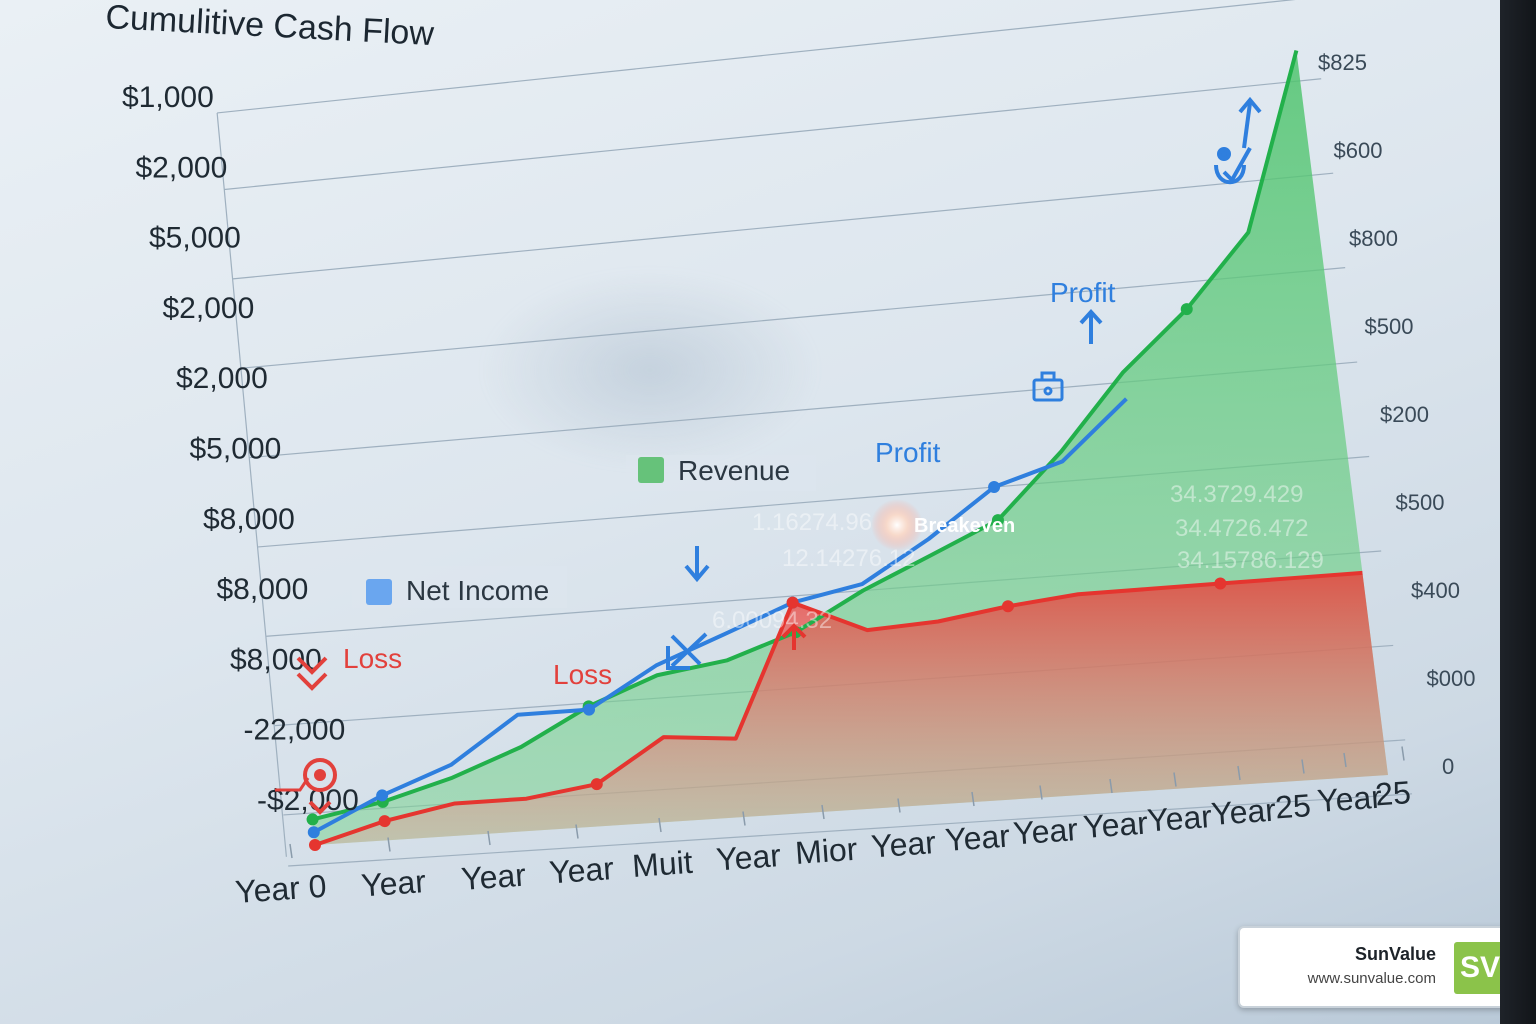 This screenshot has width=1536, height=1024. What do you see at coordinates (1477, 968) in the screenshot?
I see `brand-logo: SV` at bounding box center [1477, 968].